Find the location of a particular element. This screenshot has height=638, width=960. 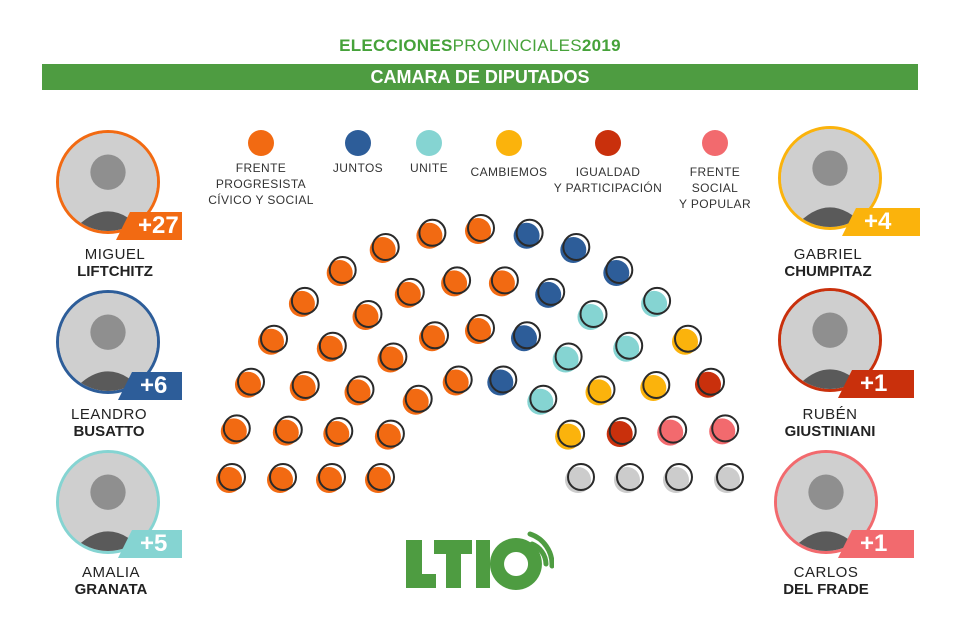

legend-dot-juntos is located at coordinates (358, 143).